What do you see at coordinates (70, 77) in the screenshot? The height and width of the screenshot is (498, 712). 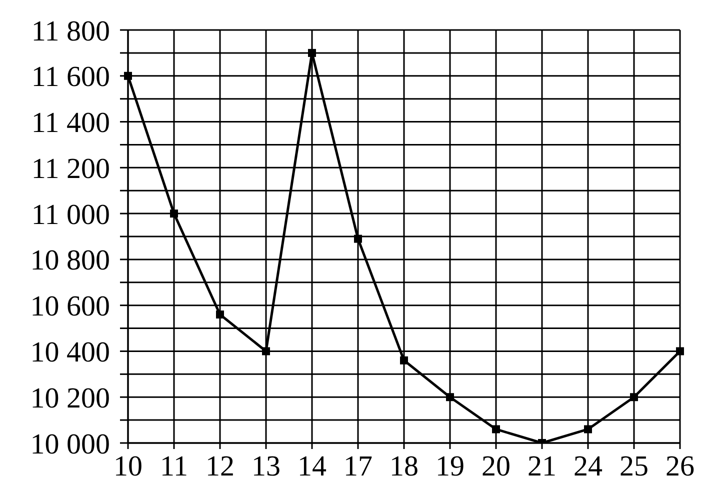 I see `y-tick-label: 11 600` at bounding box center [70, 77].